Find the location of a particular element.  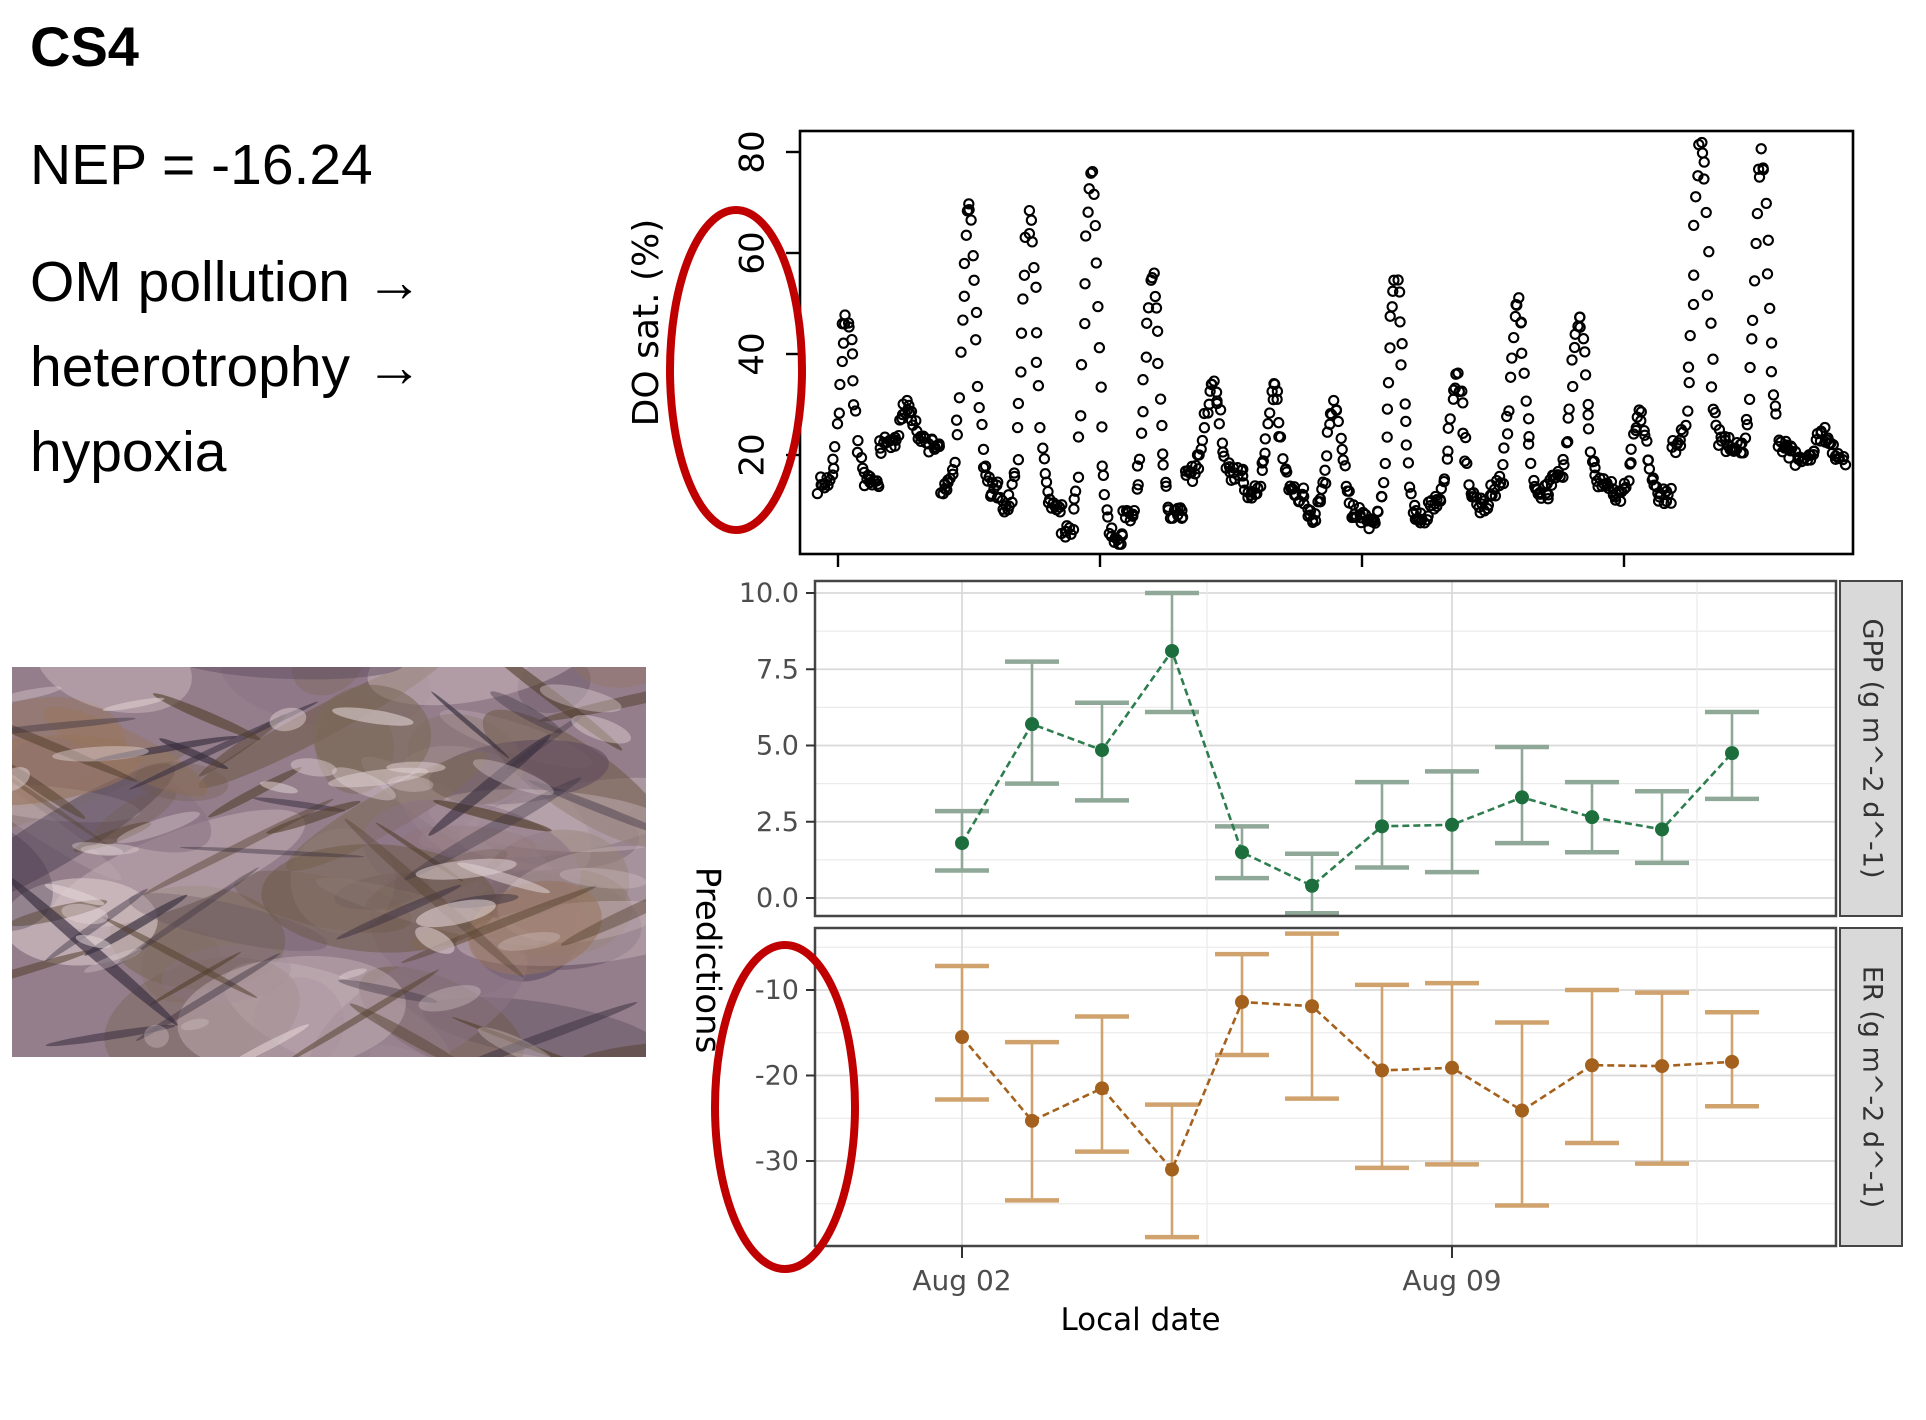

gpp-strip-label: GPP (g m^-2 d^-1) is located at coordinates (1872, 749).